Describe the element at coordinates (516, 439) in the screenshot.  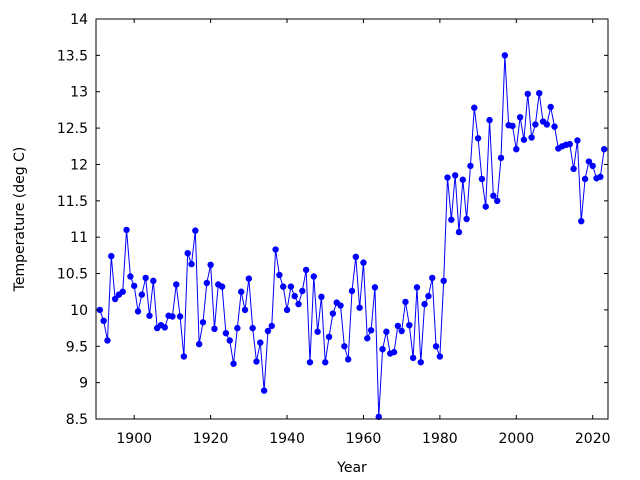
I see `x-tick-label: 2000` at that location.